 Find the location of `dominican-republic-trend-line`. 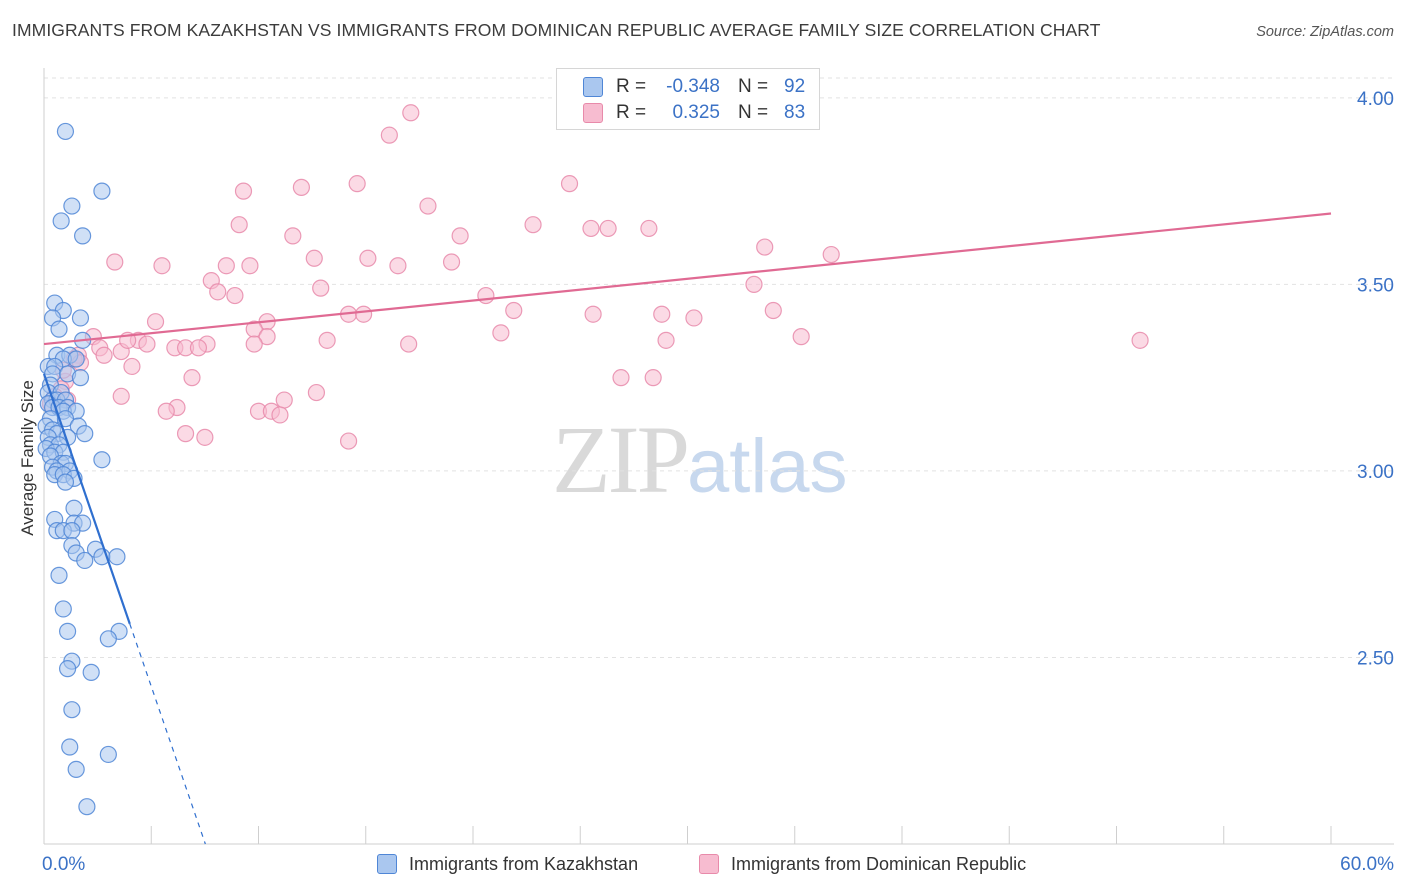

dominican-republic-trend-line is located at coordinates (687, 279).